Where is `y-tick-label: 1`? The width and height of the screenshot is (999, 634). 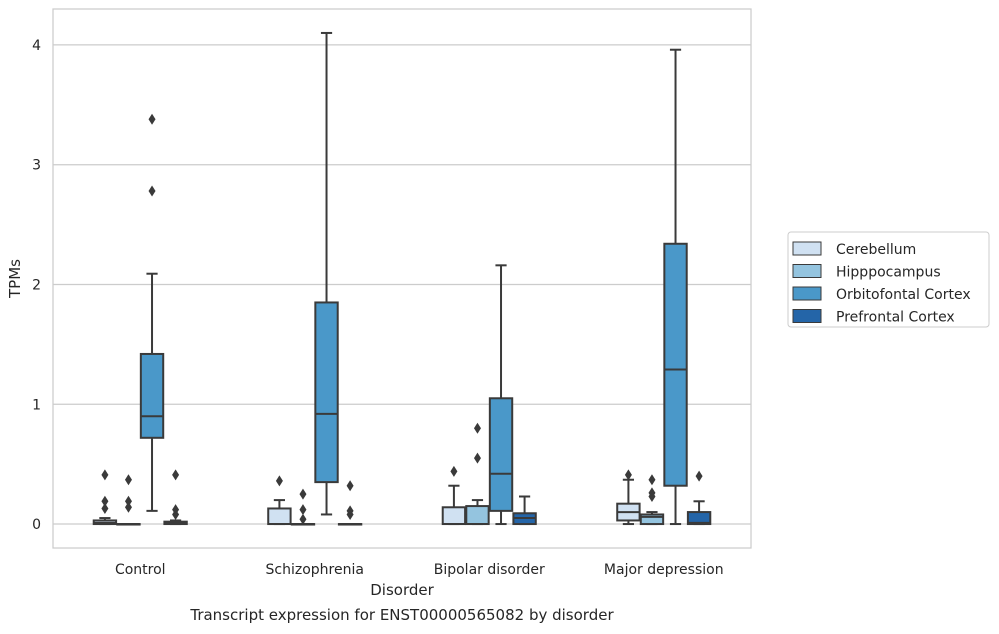 y-tick-label: 1 is located at coordinates (36, 405).